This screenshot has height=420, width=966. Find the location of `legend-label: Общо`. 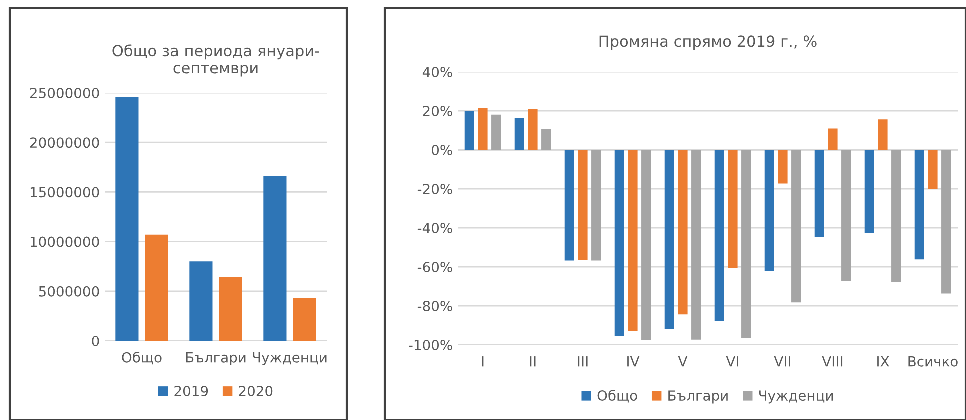

legend-label: Общо is located at coordinates (618, 396).